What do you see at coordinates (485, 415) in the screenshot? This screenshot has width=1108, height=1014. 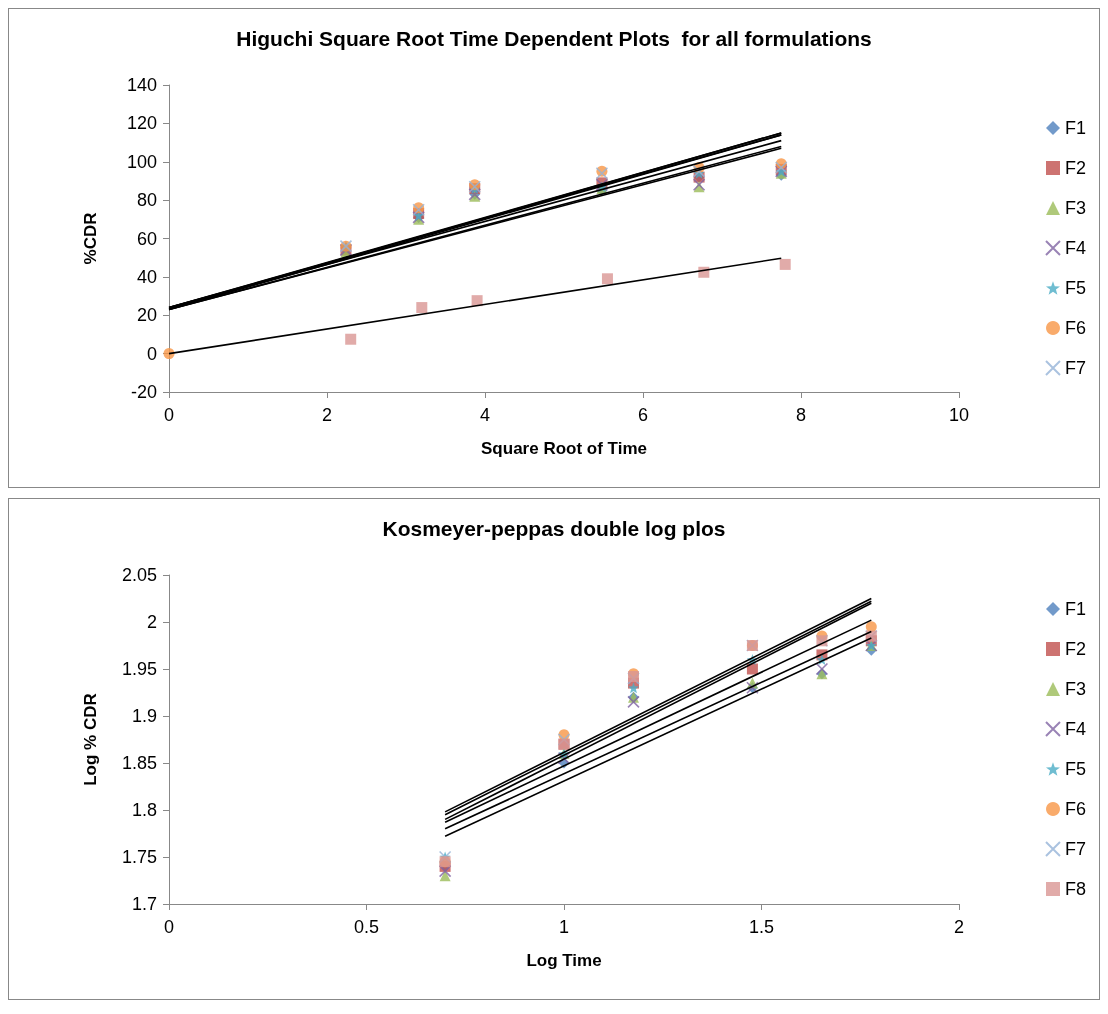 I see `x-tick-label: 4` at bounding box center [485, 415].